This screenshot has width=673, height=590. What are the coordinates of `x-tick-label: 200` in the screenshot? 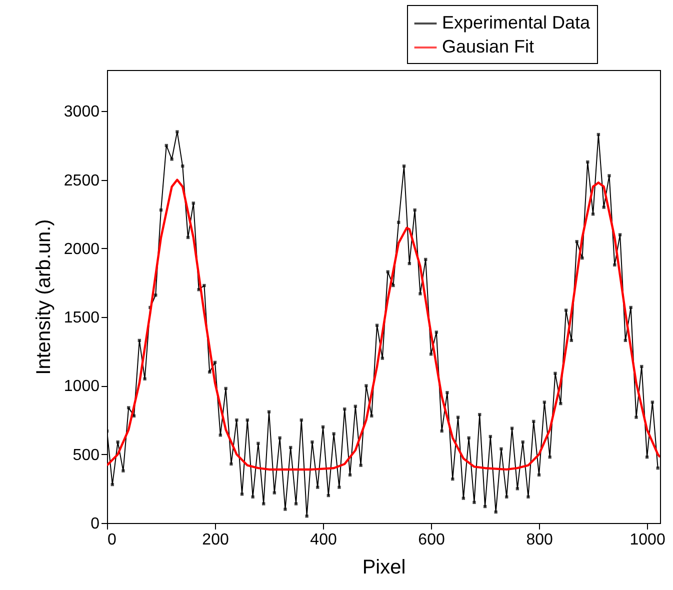 It's located at (215, 540).